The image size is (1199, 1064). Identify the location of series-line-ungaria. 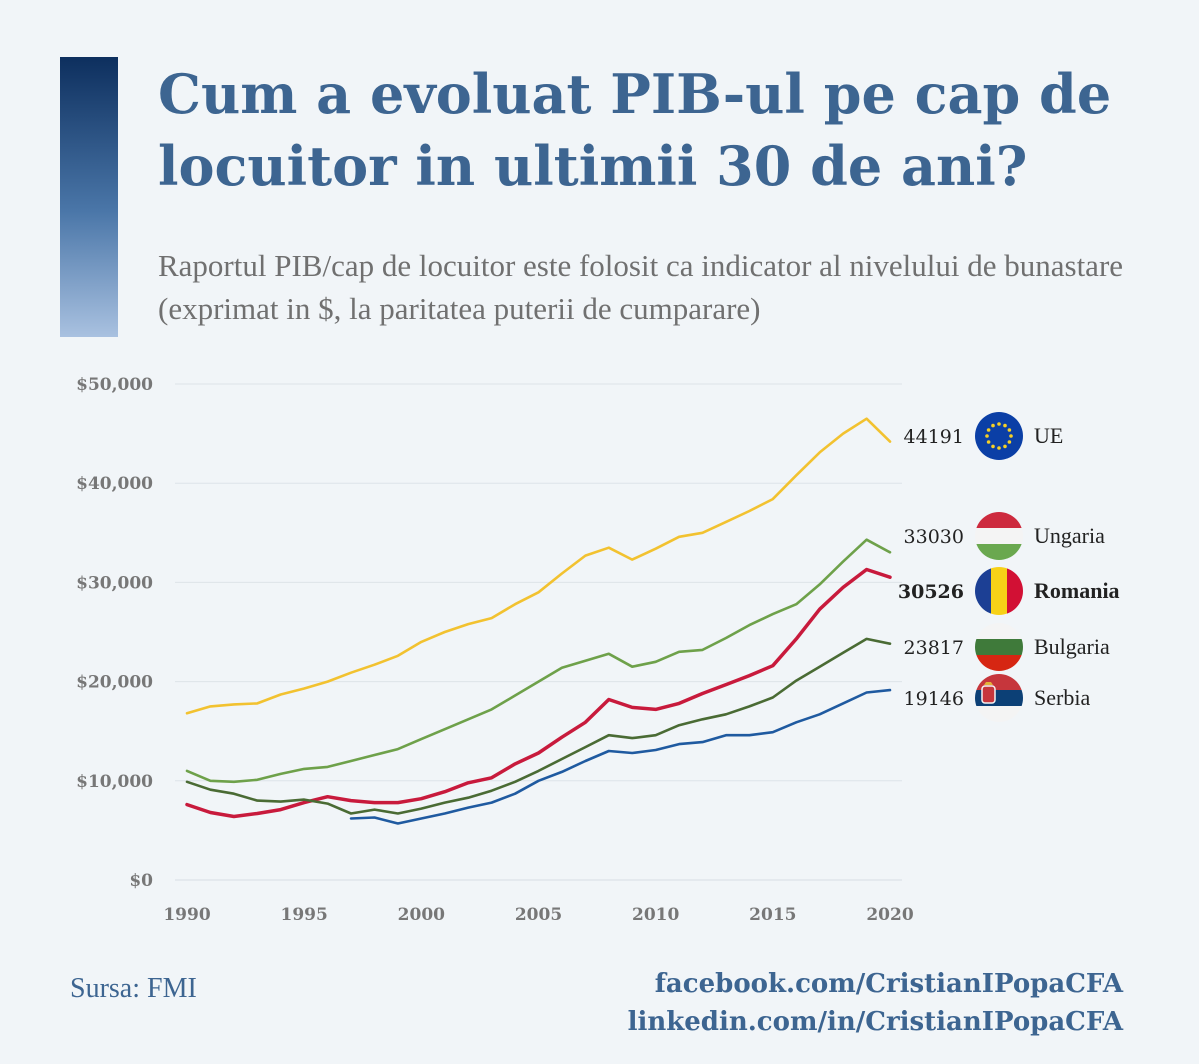
(538, 661).